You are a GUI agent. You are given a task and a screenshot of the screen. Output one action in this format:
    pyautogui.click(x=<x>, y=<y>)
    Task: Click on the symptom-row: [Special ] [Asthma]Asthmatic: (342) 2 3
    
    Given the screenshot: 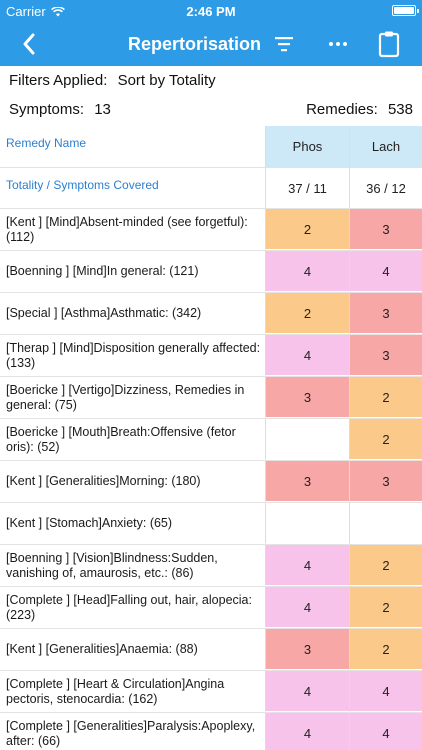 What is the action you would take?
    pyautogui.click(x=211, y=314)
    